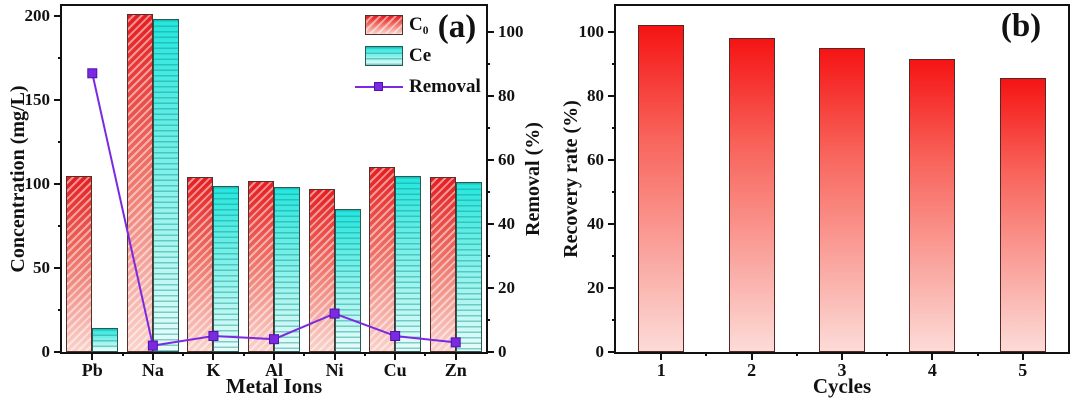 This screenshot has height=403, width=1080. Describe the element at coordinates (600, 351) in the screenshot. I see `panel-b-y-tick-label: 0` at that location.